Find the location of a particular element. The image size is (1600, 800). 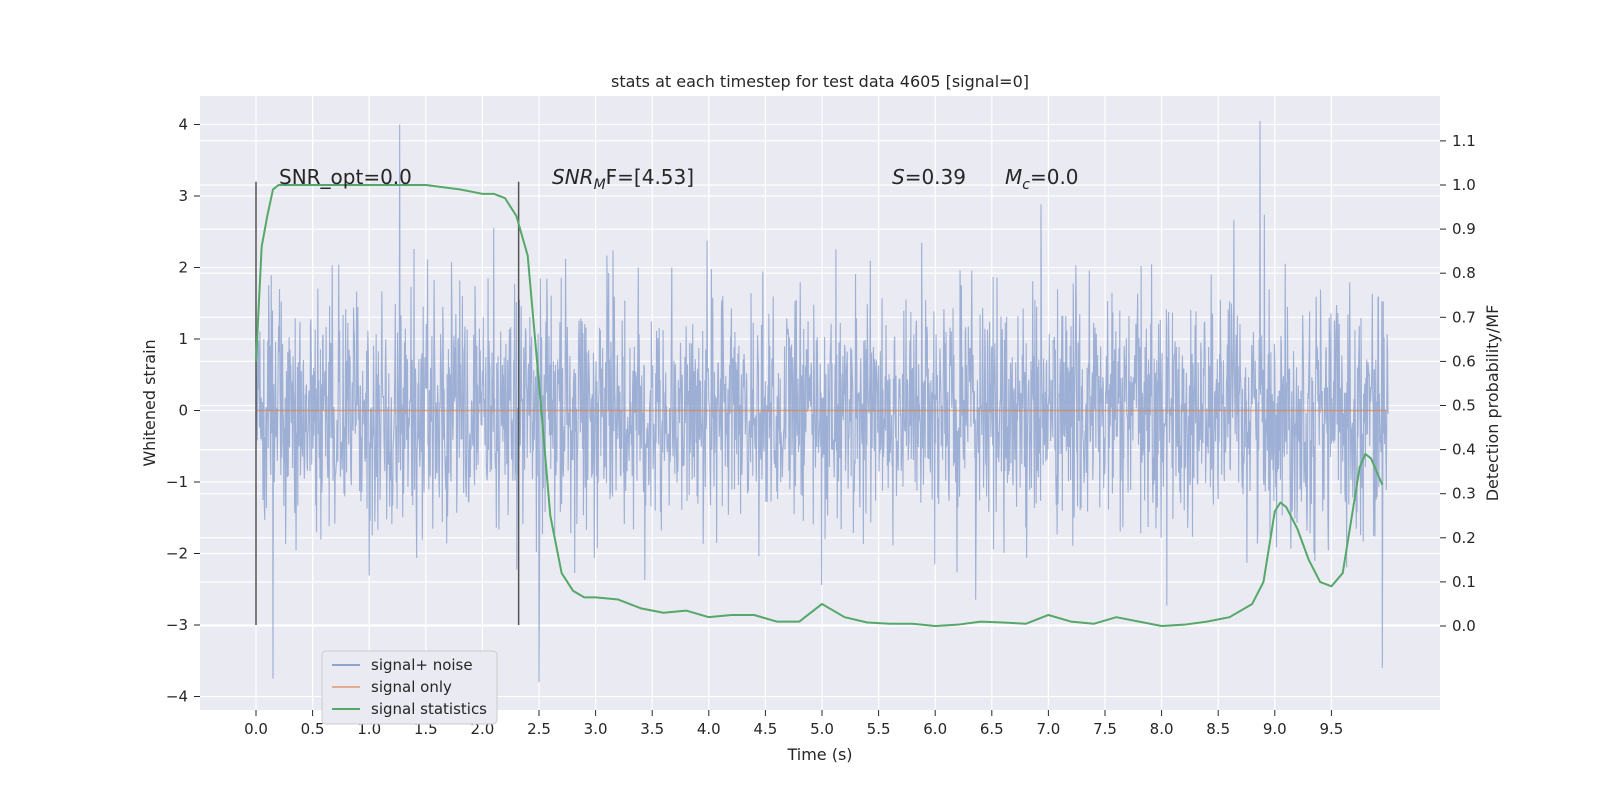

y-tick-label: 4 is located at coordinates (183, 125).